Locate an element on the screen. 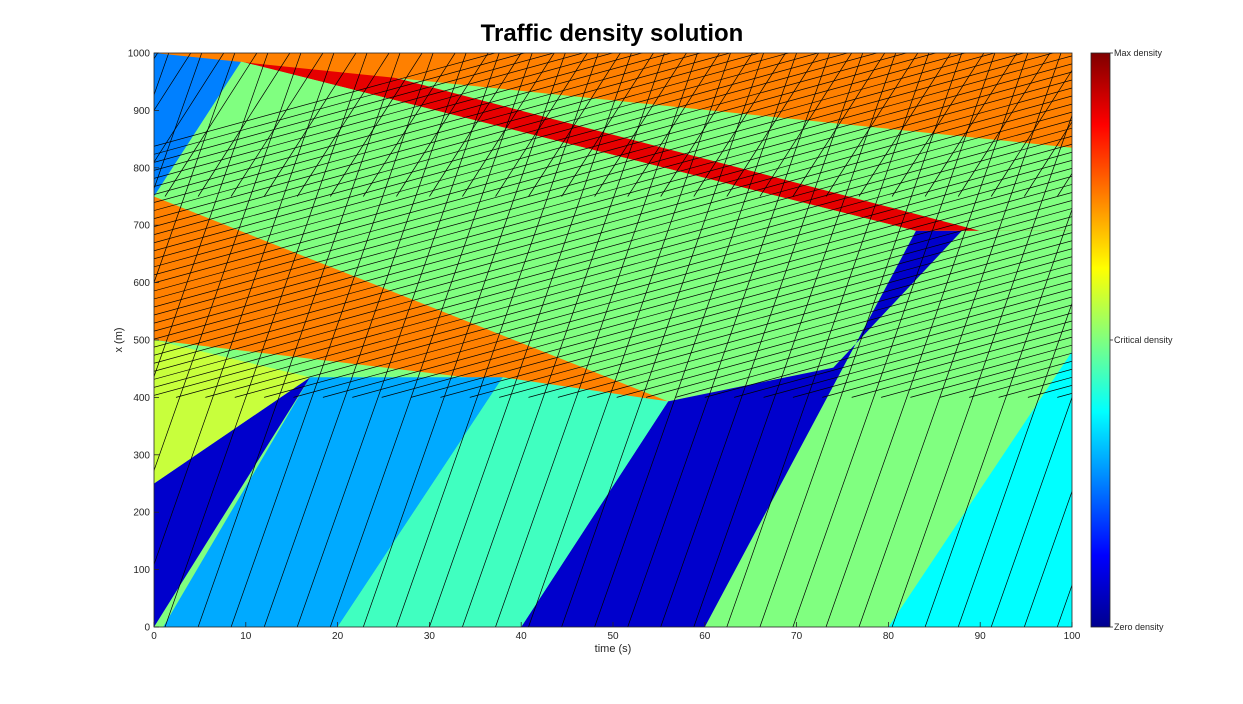 This screenshot has width=1243, height=704. x-tick-label-0: 0 is located at coordinates (154, 636).